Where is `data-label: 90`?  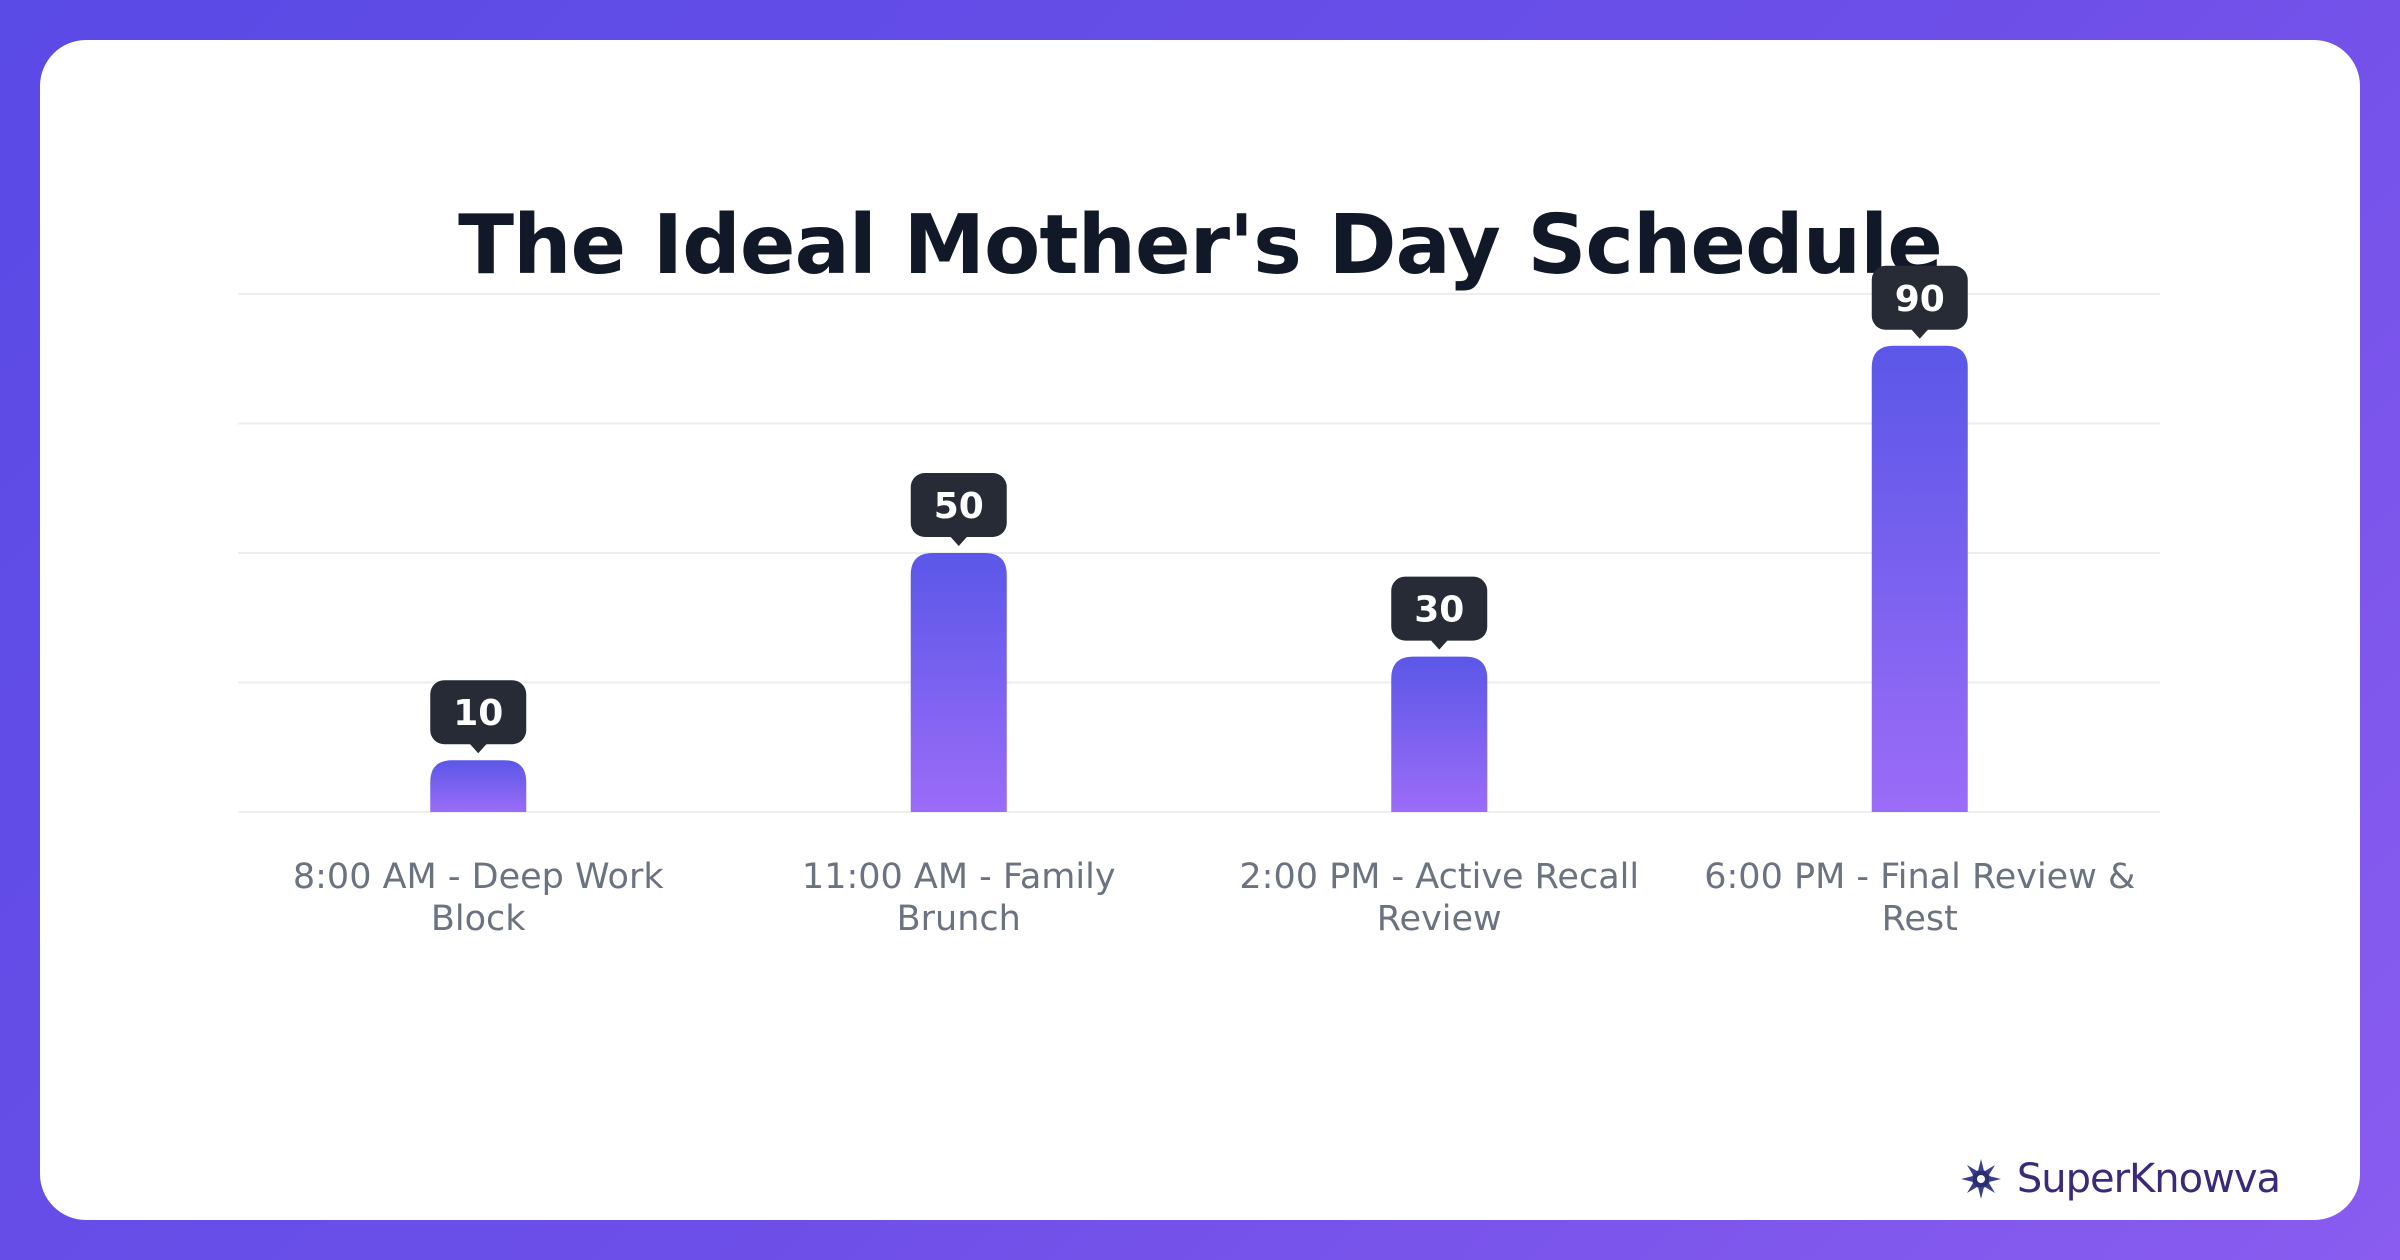
data-label: 90 is located at coordinates (1919, 302).